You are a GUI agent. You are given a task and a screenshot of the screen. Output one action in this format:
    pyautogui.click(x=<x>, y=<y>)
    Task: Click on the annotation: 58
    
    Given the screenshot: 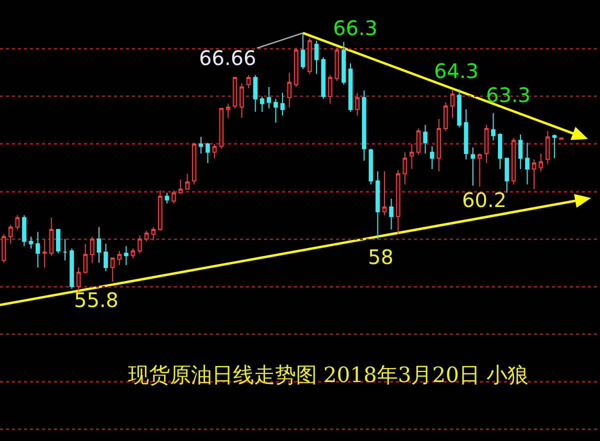 What is the action you would take?
    pyautogui.click(x=381, y=257)
    